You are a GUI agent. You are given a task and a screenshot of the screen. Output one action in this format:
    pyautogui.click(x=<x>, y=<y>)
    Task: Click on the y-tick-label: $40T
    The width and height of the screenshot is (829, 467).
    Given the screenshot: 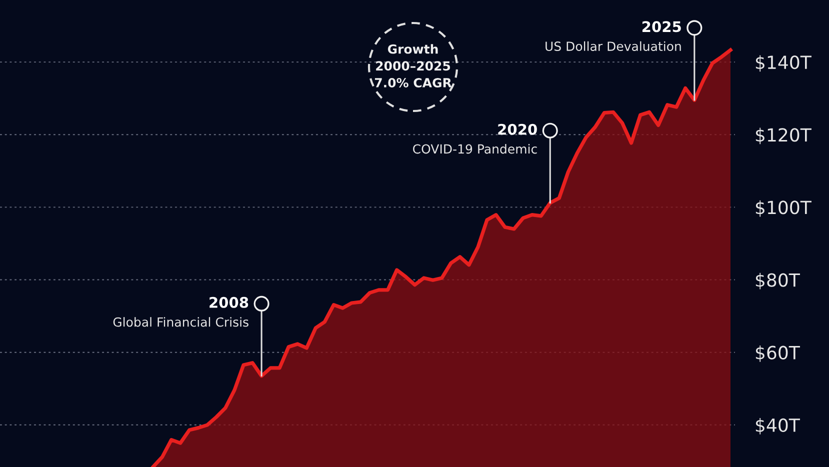 What is the action you would take?
    pyautogui.click(x=778, y=426)
    